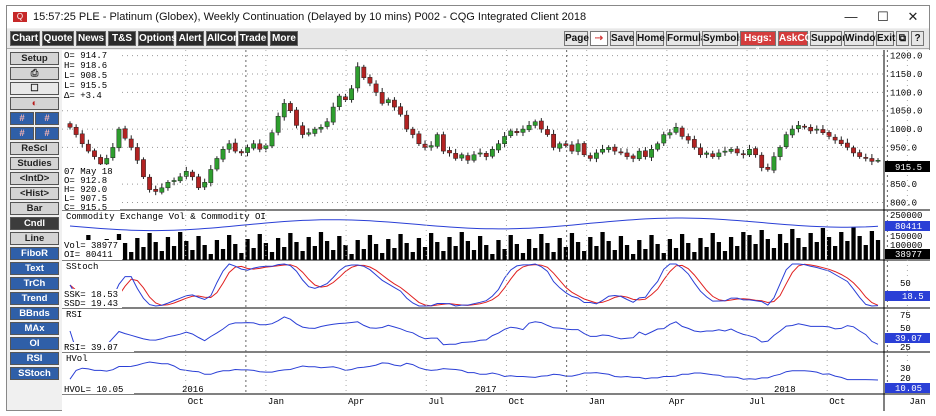  Describe the element at coordinates (436, 402) in the screenshot. I see `month-label: Jul` at that location.